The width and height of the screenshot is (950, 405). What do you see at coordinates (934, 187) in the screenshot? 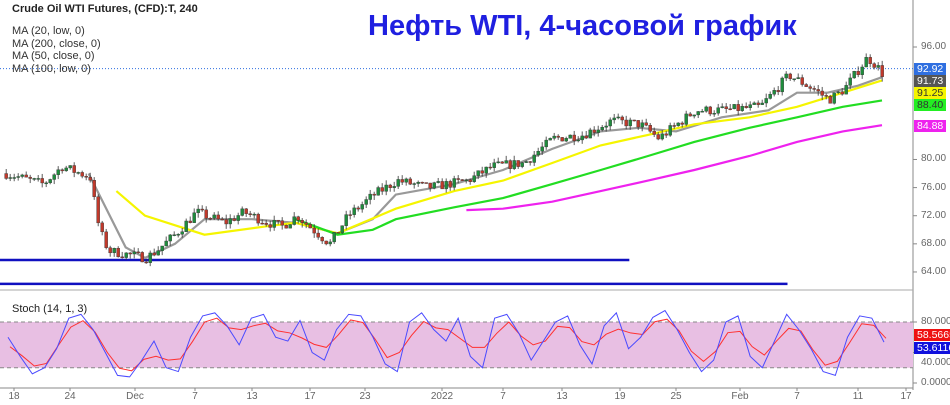
I see `price-axis-label: 76.00` at bounding box center [934, 187].